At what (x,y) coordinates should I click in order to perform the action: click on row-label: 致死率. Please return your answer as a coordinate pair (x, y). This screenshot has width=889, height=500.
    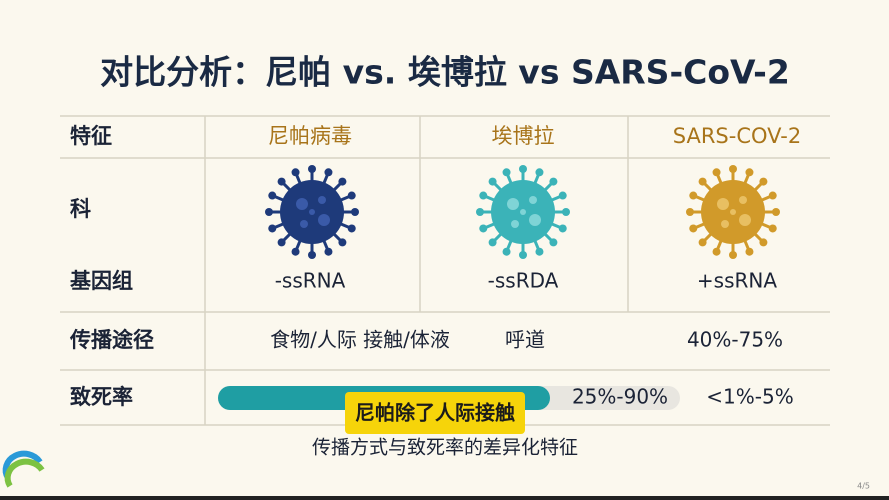
    Looking at the image, I should click on (101, 397).